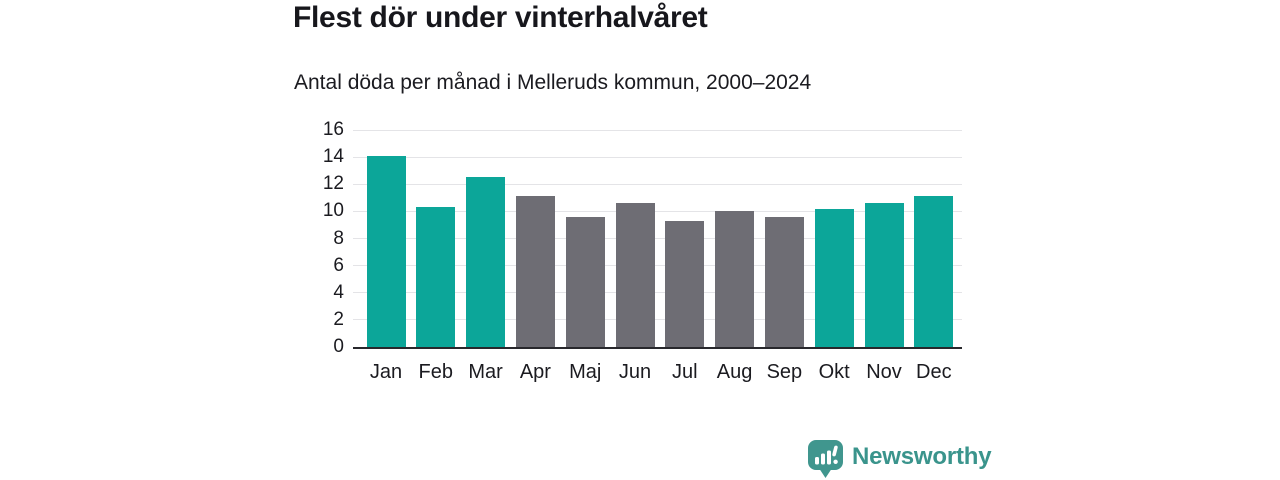  I want to click on y-tick-label: 6, so click(338, 265).